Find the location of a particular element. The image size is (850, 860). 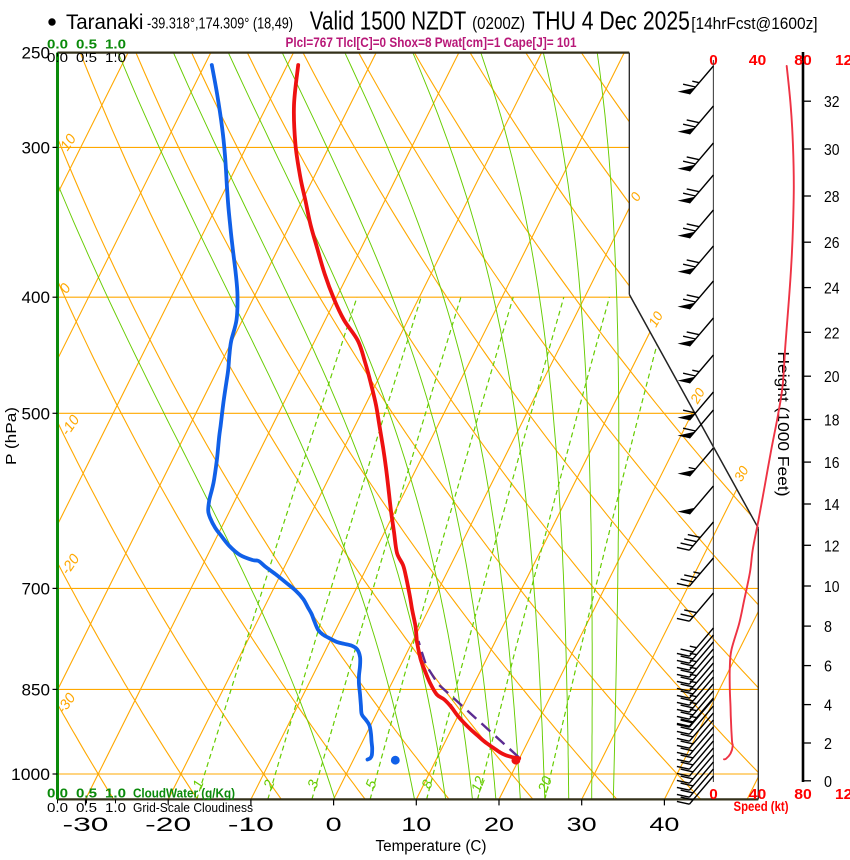

svg-text: CloudWater (g/Kg) is located at coordinates (184, 794).